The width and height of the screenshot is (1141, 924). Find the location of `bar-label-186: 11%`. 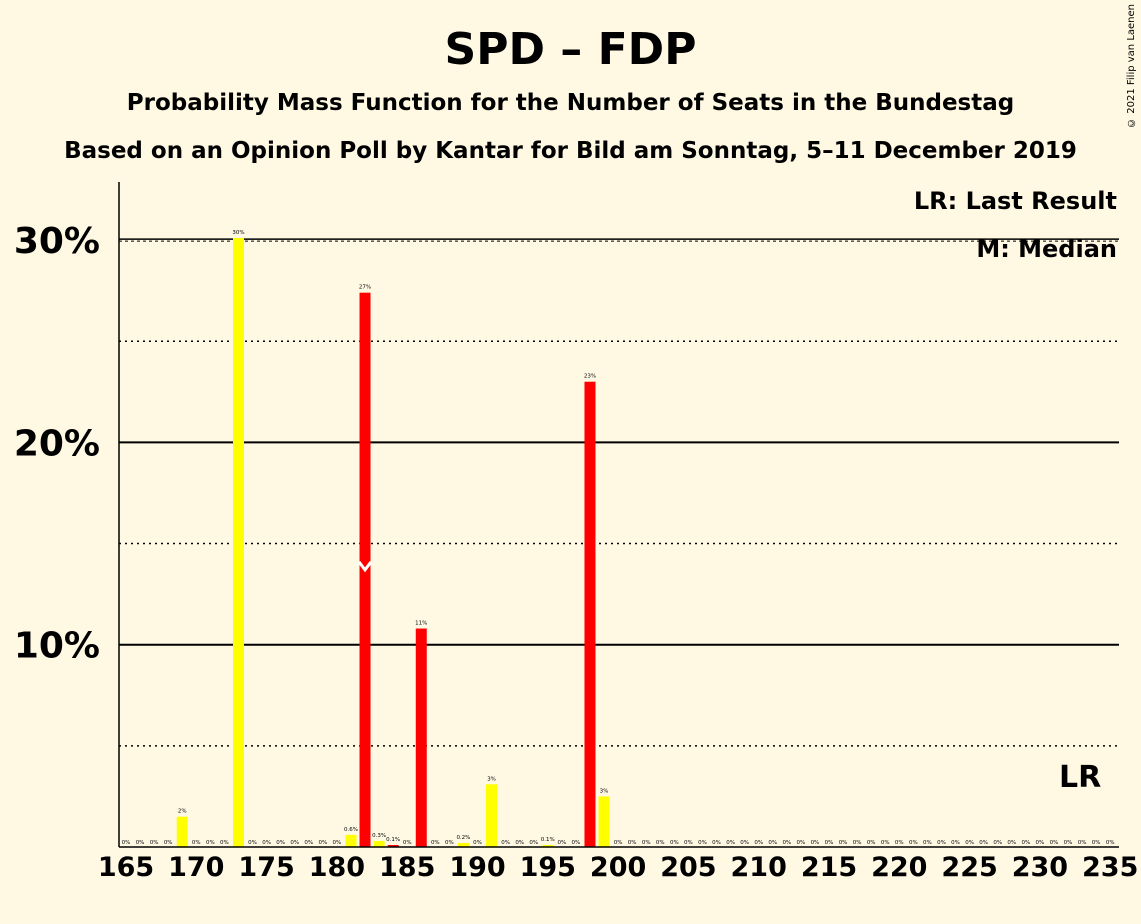

bar-label-186: 11% is located at coordinates (421, 624).